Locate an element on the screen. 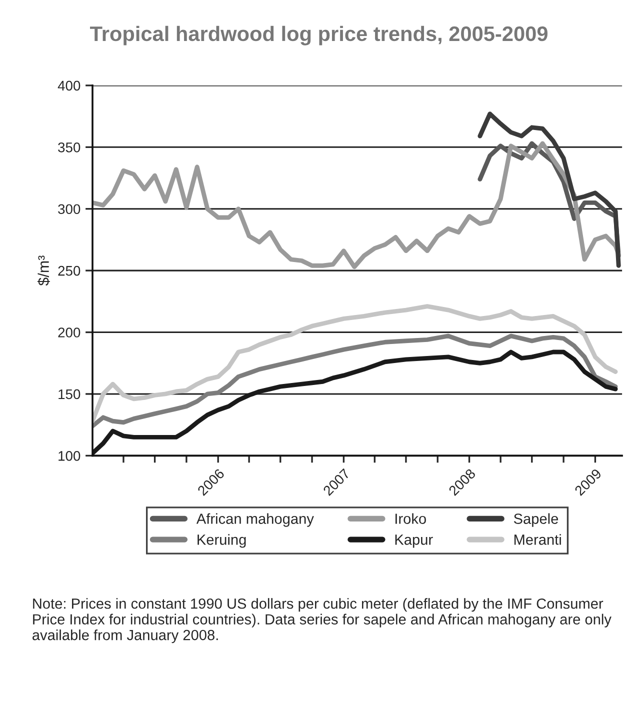 The height and width of the screenshot is (712, 638). legend-label: Iroko is located at coordinates (411, 518).